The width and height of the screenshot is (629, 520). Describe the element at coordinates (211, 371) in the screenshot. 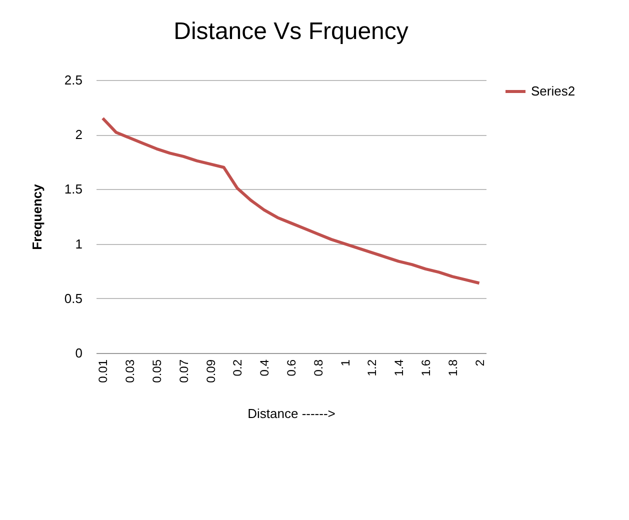

I see `x-tick-label: 0.09` at that location.